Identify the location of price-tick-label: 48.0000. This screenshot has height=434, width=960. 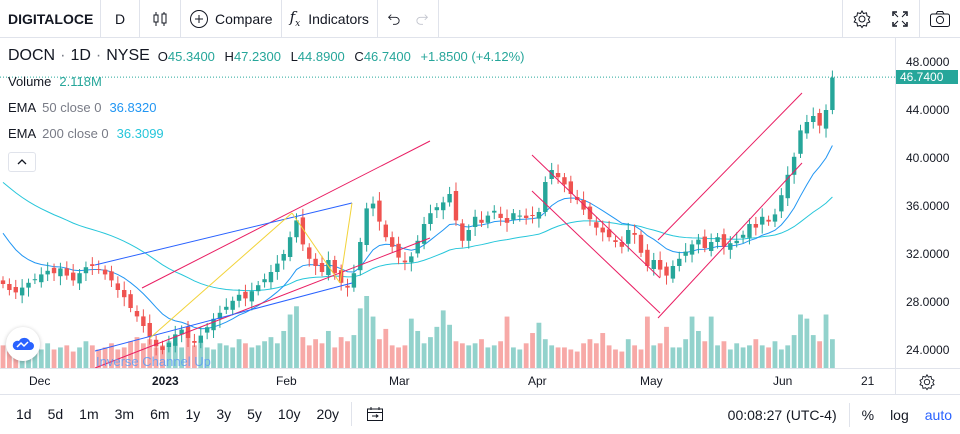
(928, 62).